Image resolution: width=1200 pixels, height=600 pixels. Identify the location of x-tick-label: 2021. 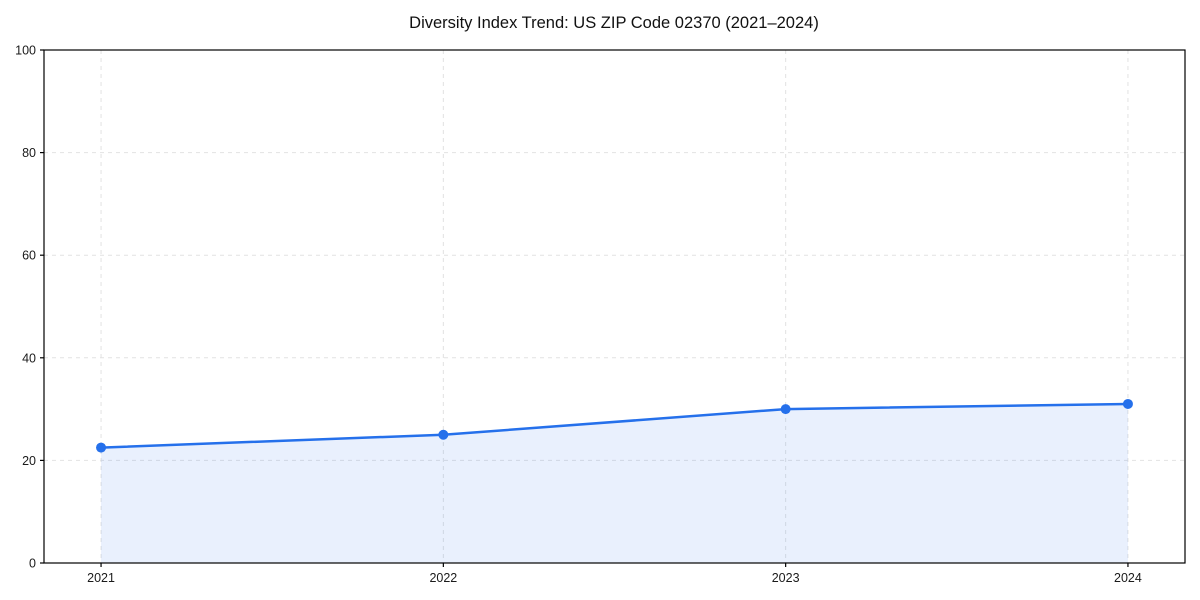
(101, 578).